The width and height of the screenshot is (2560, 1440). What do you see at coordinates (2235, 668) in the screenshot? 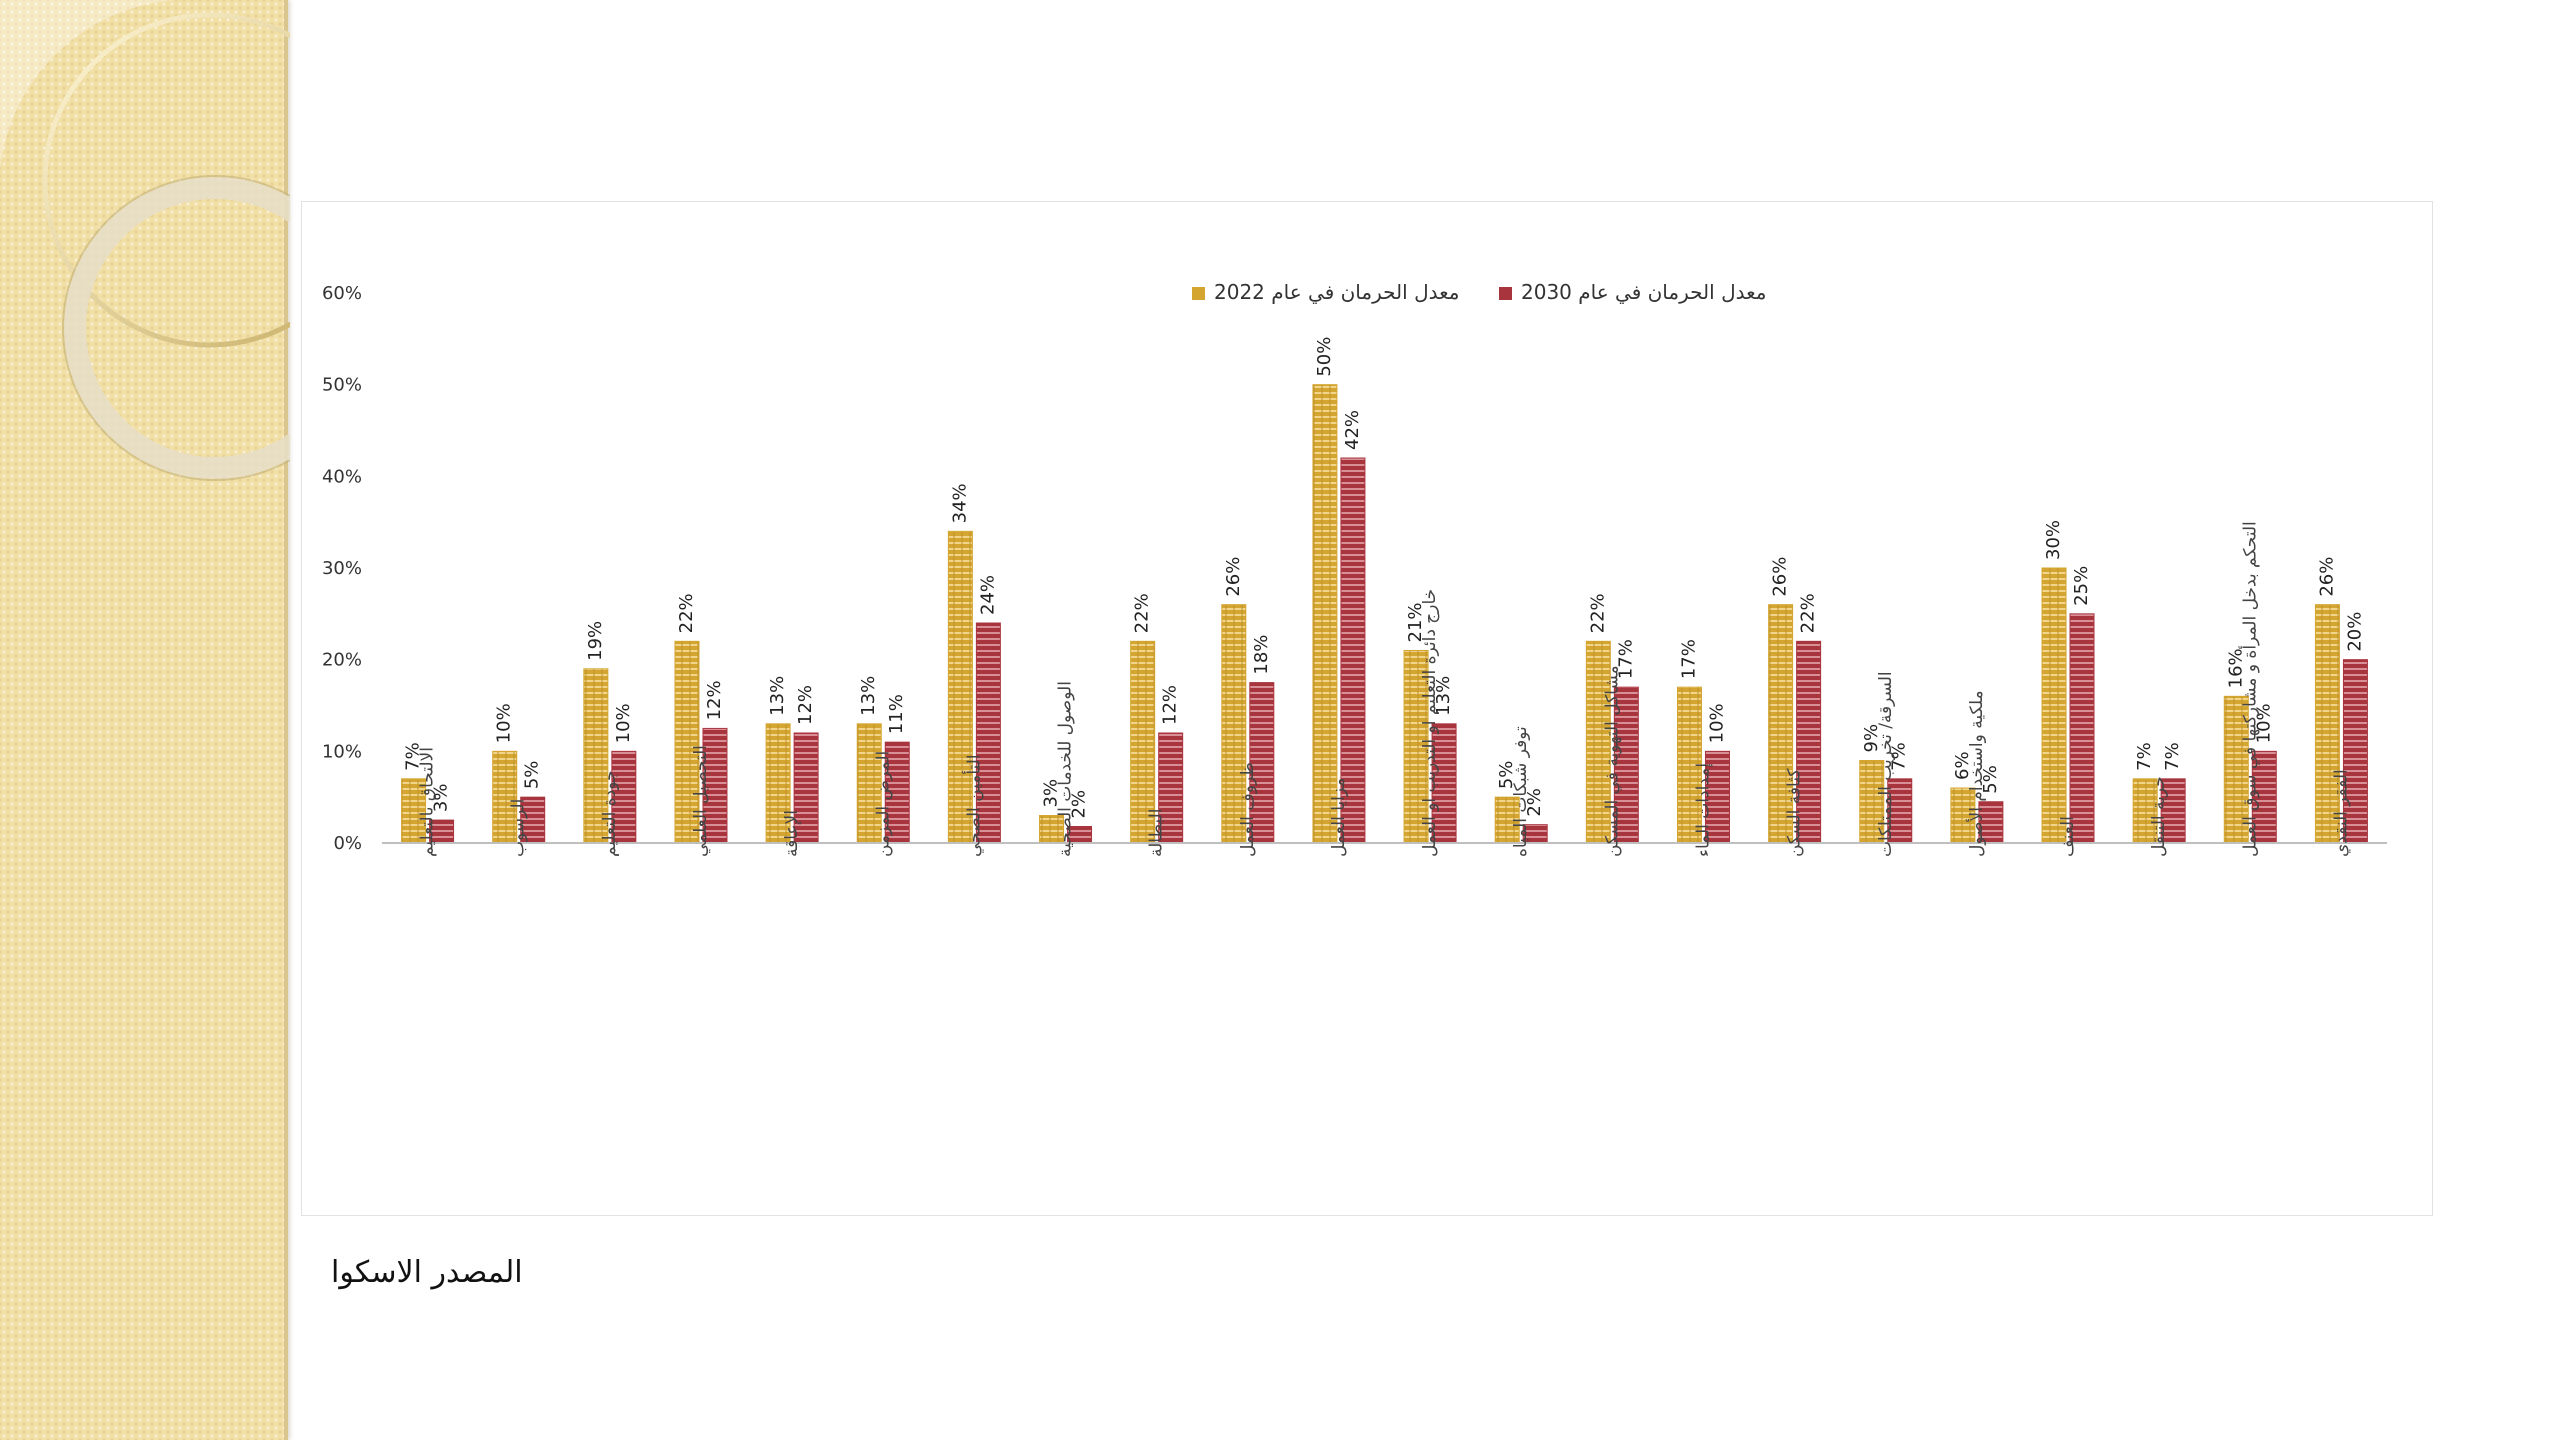
I see `data-label: 16%` at bounding box center [2235, 668].